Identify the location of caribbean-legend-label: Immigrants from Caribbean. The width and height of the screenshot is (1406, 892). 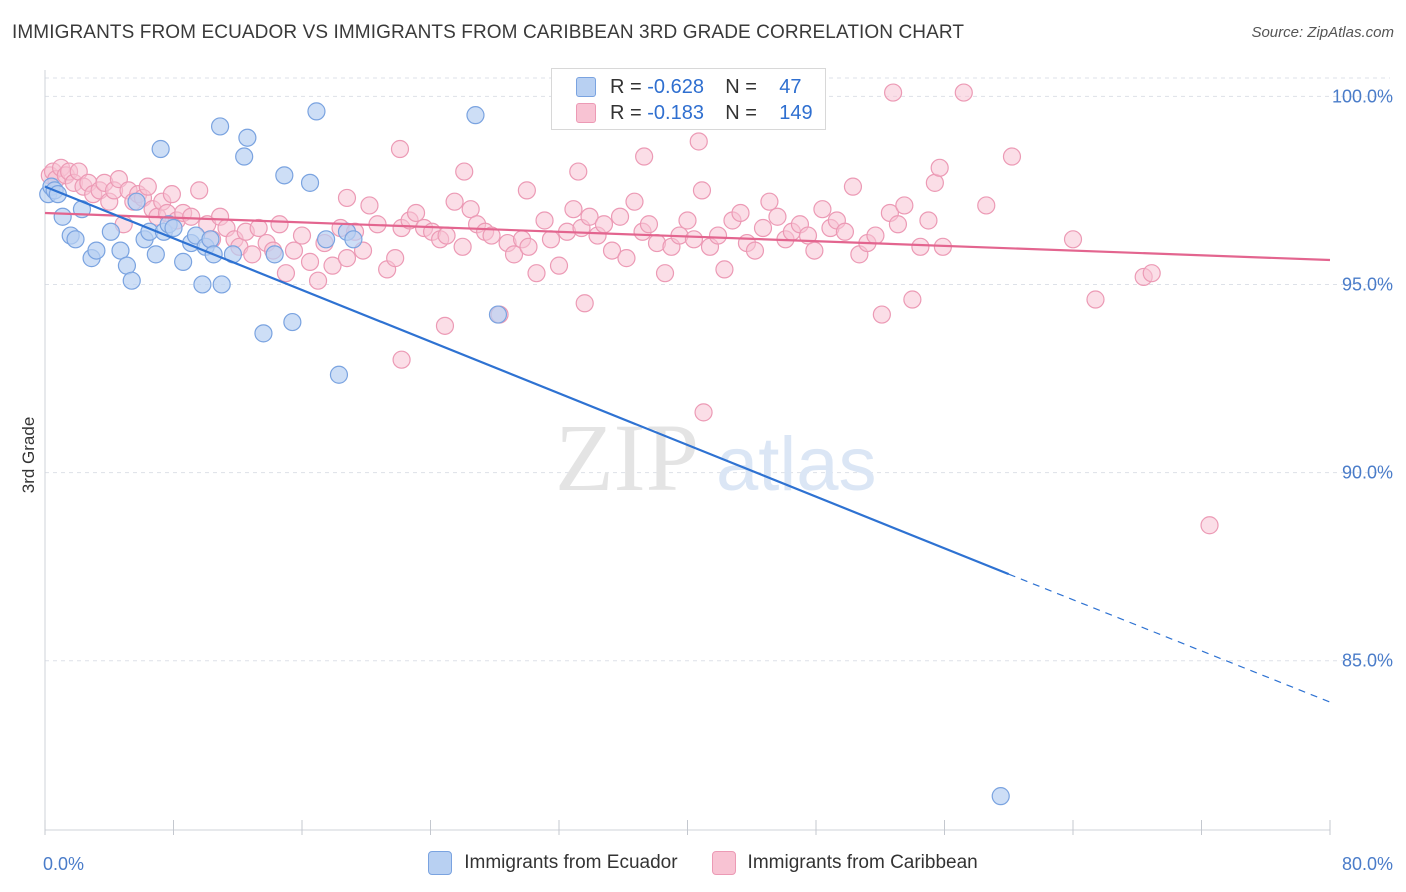
(862, 862).